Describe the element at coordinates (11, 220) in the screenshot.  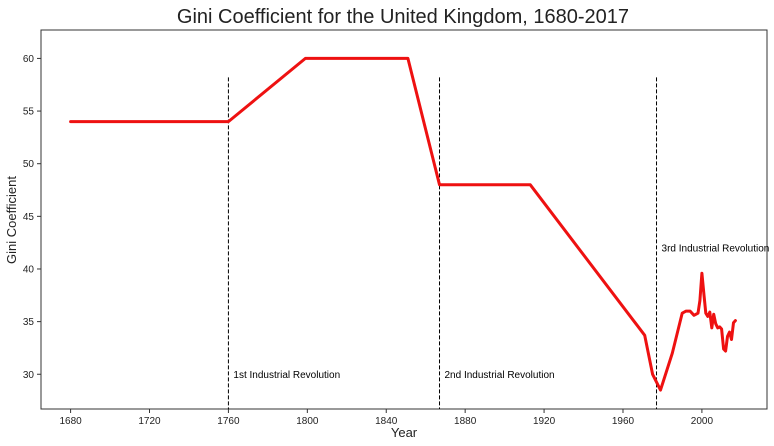
I see `y-axis-label: Gini Coefficient` at that location.